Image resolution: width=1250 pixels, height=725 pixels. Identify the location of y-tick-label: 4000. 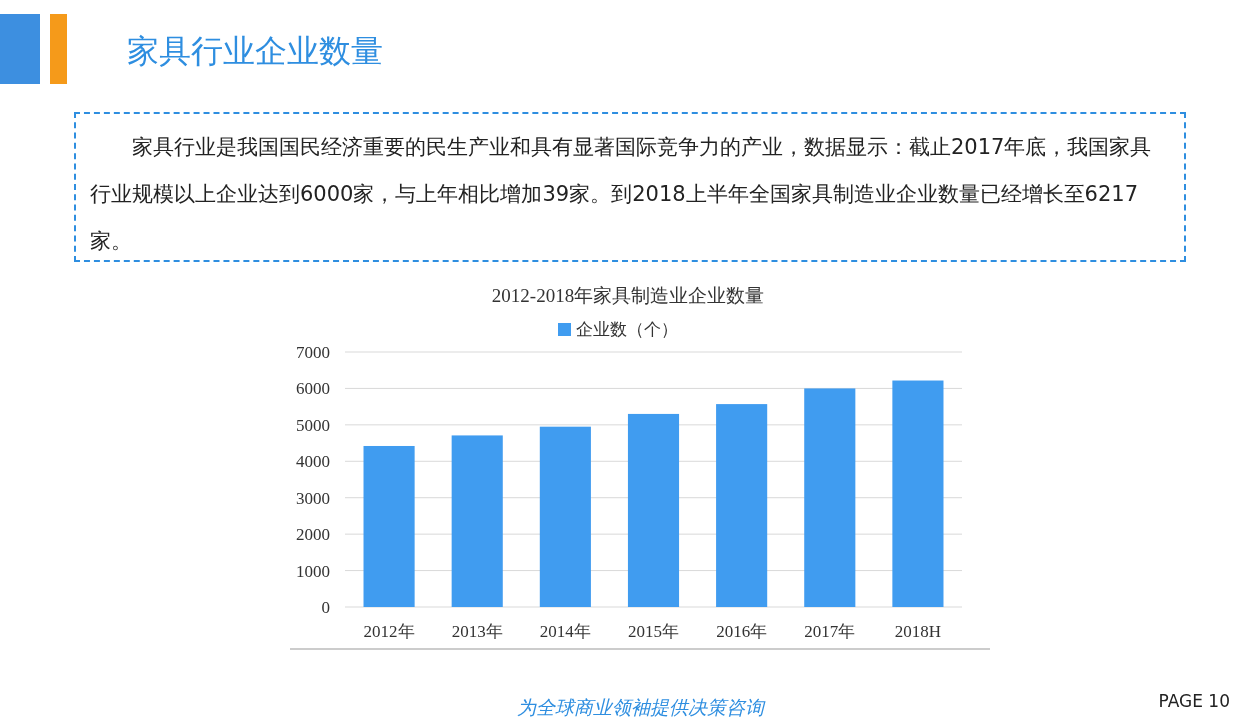
(313, 462).